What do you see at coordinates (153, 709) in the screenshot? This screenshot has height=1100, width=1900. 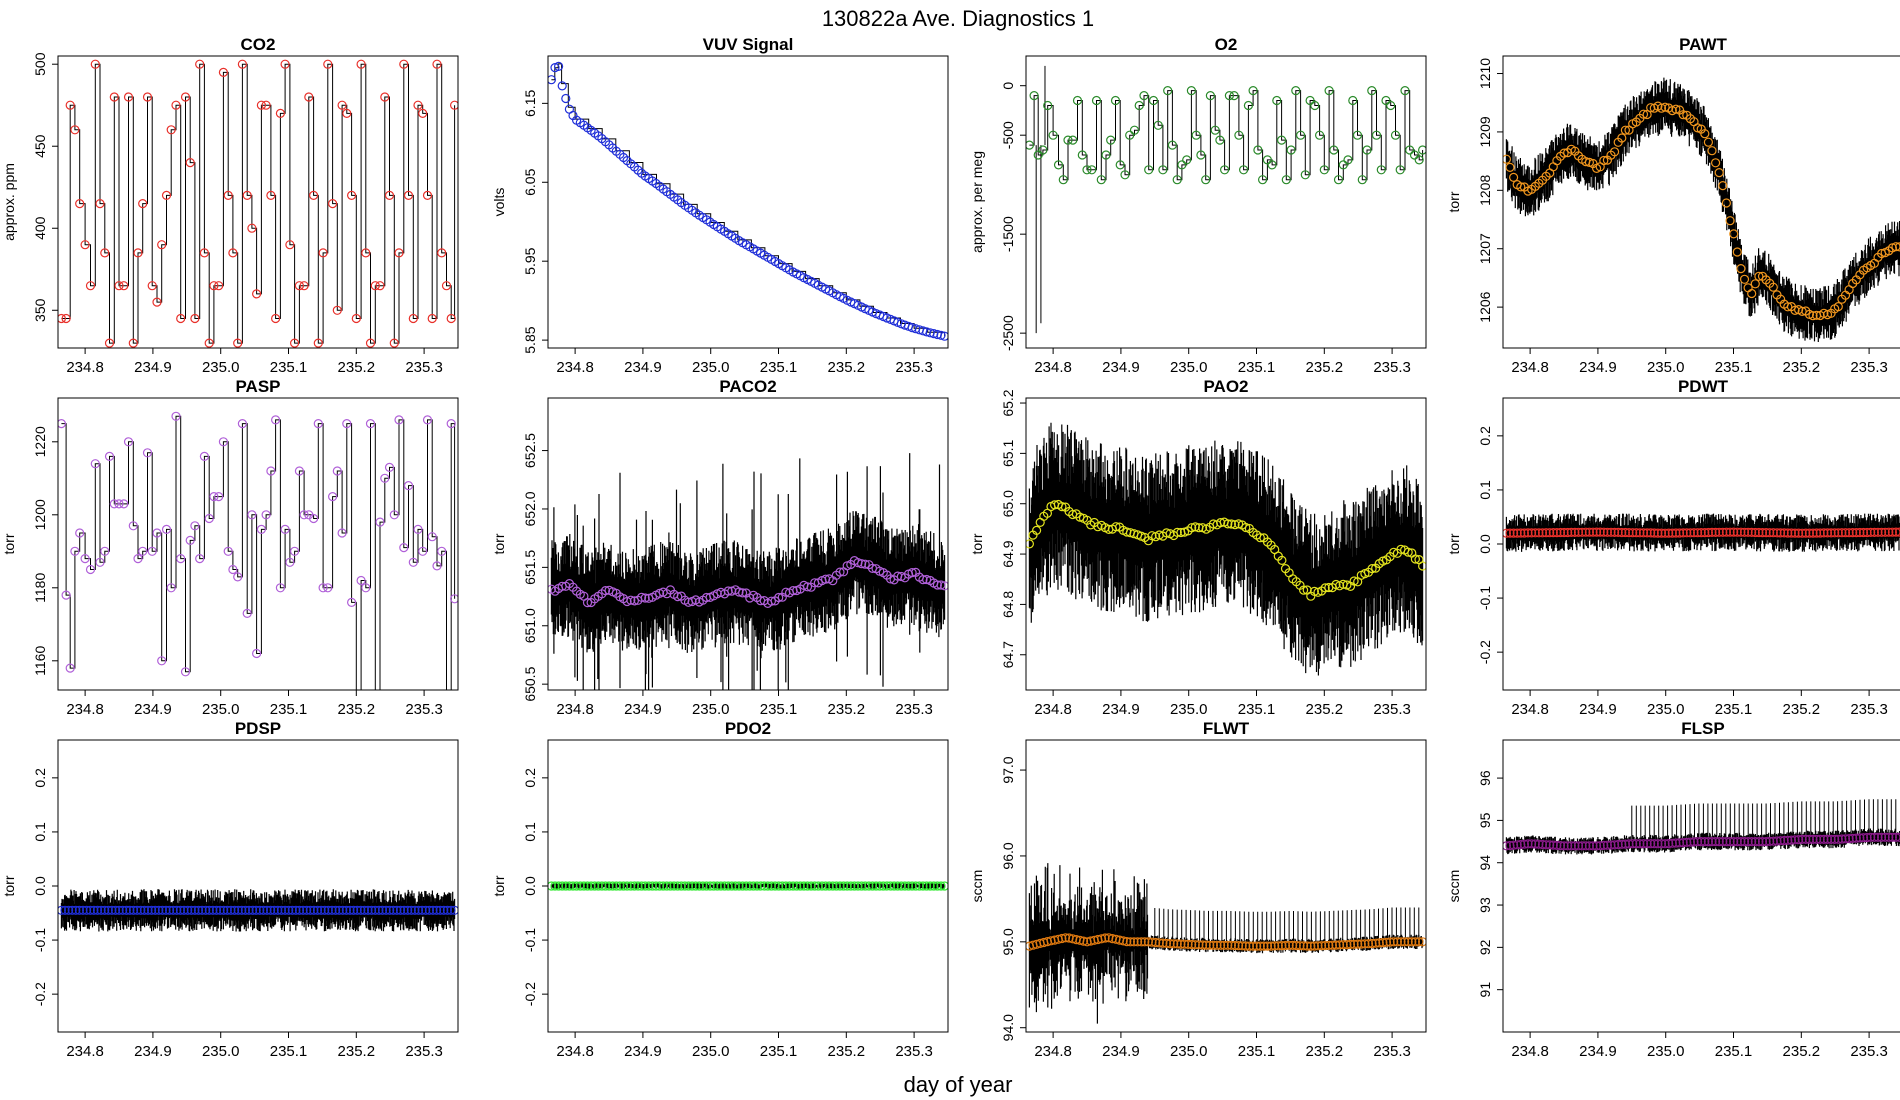 I see `pasp-xtick-label: 234.9` at bounding box center [153, 709].